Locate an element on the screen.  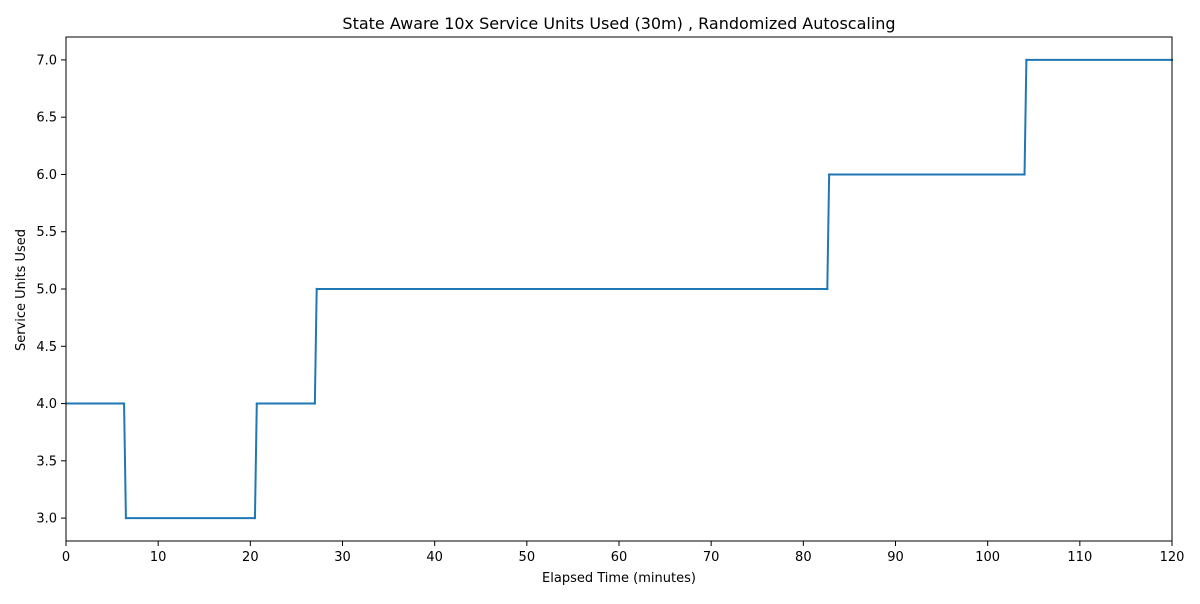
y-axis-ticks: 3.0 3.5 4.0 4.5 5.0 5.5 6.0 6.5 7.0 is located at coordinates (51, 290).